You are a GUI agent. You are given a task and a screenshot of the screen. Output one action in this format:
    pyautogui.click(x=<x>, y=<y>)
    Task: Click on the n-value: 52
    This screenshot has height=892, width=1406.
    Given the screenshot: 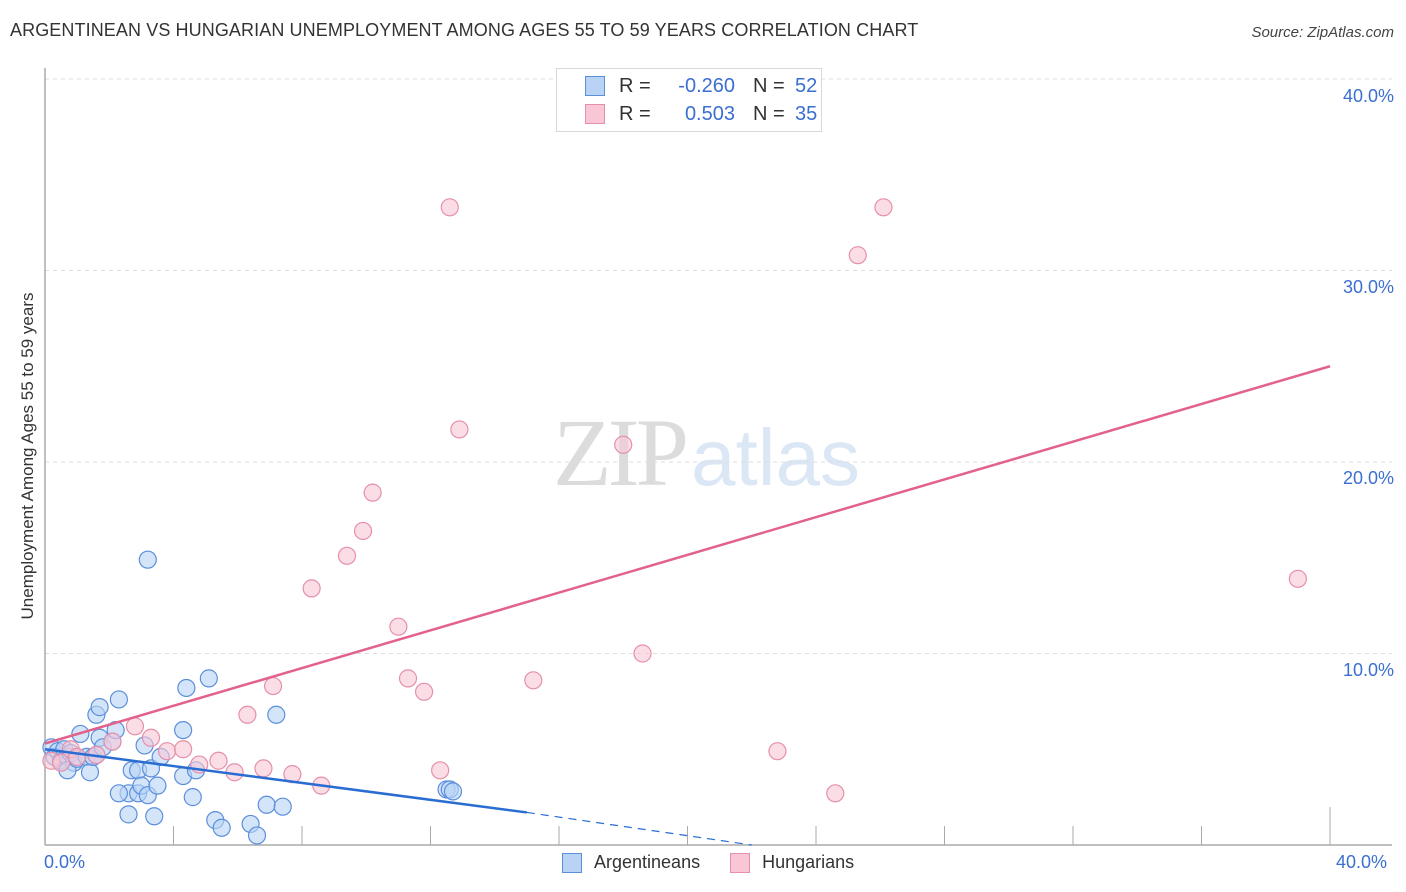 What is the action you would take?
    pyautogui.click(x=806, y=85)
    